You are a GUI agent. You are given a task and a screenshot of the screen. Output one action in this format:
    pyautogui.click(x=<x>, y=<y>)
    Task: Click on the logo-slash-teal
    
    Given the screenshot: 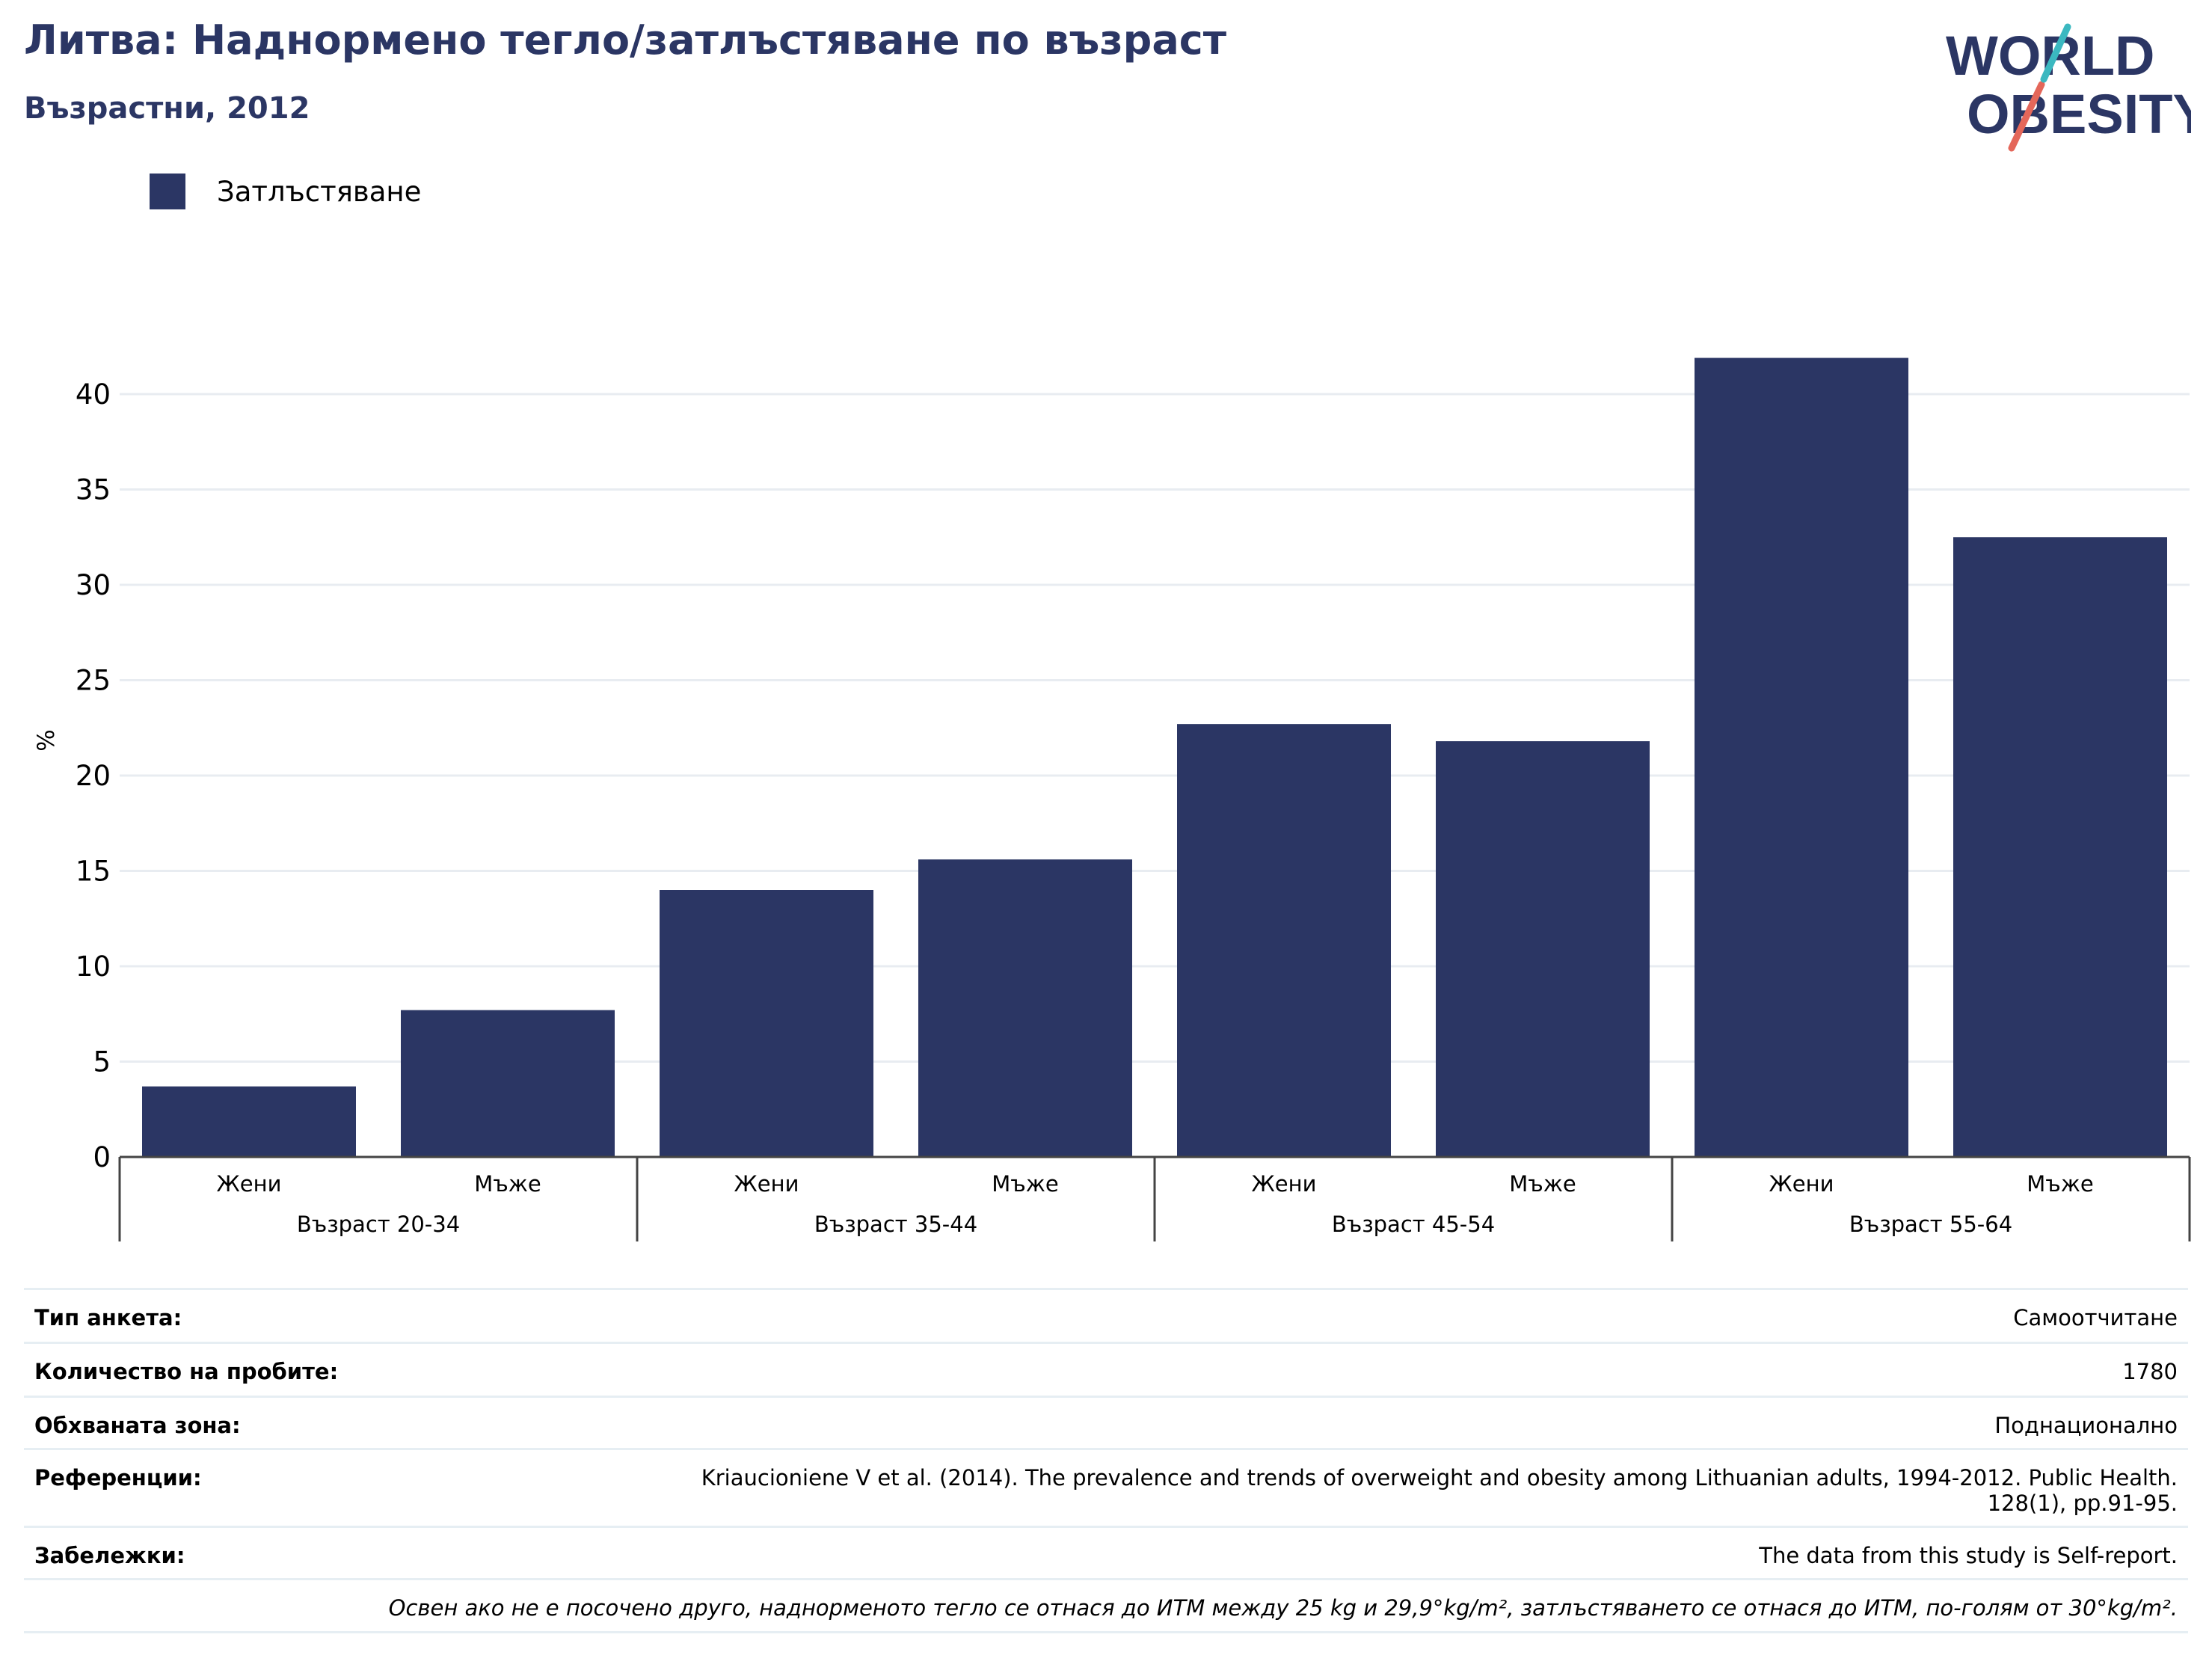 What is the action you would take?
    pyautogui.click(x=2055, y=53)
    